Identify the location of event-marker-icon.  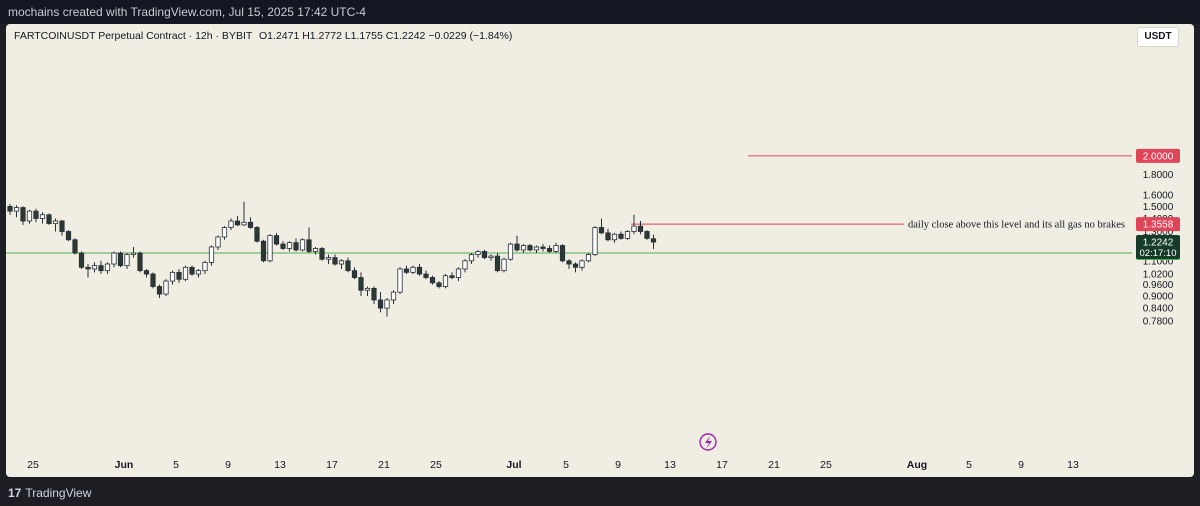
(708, 442).